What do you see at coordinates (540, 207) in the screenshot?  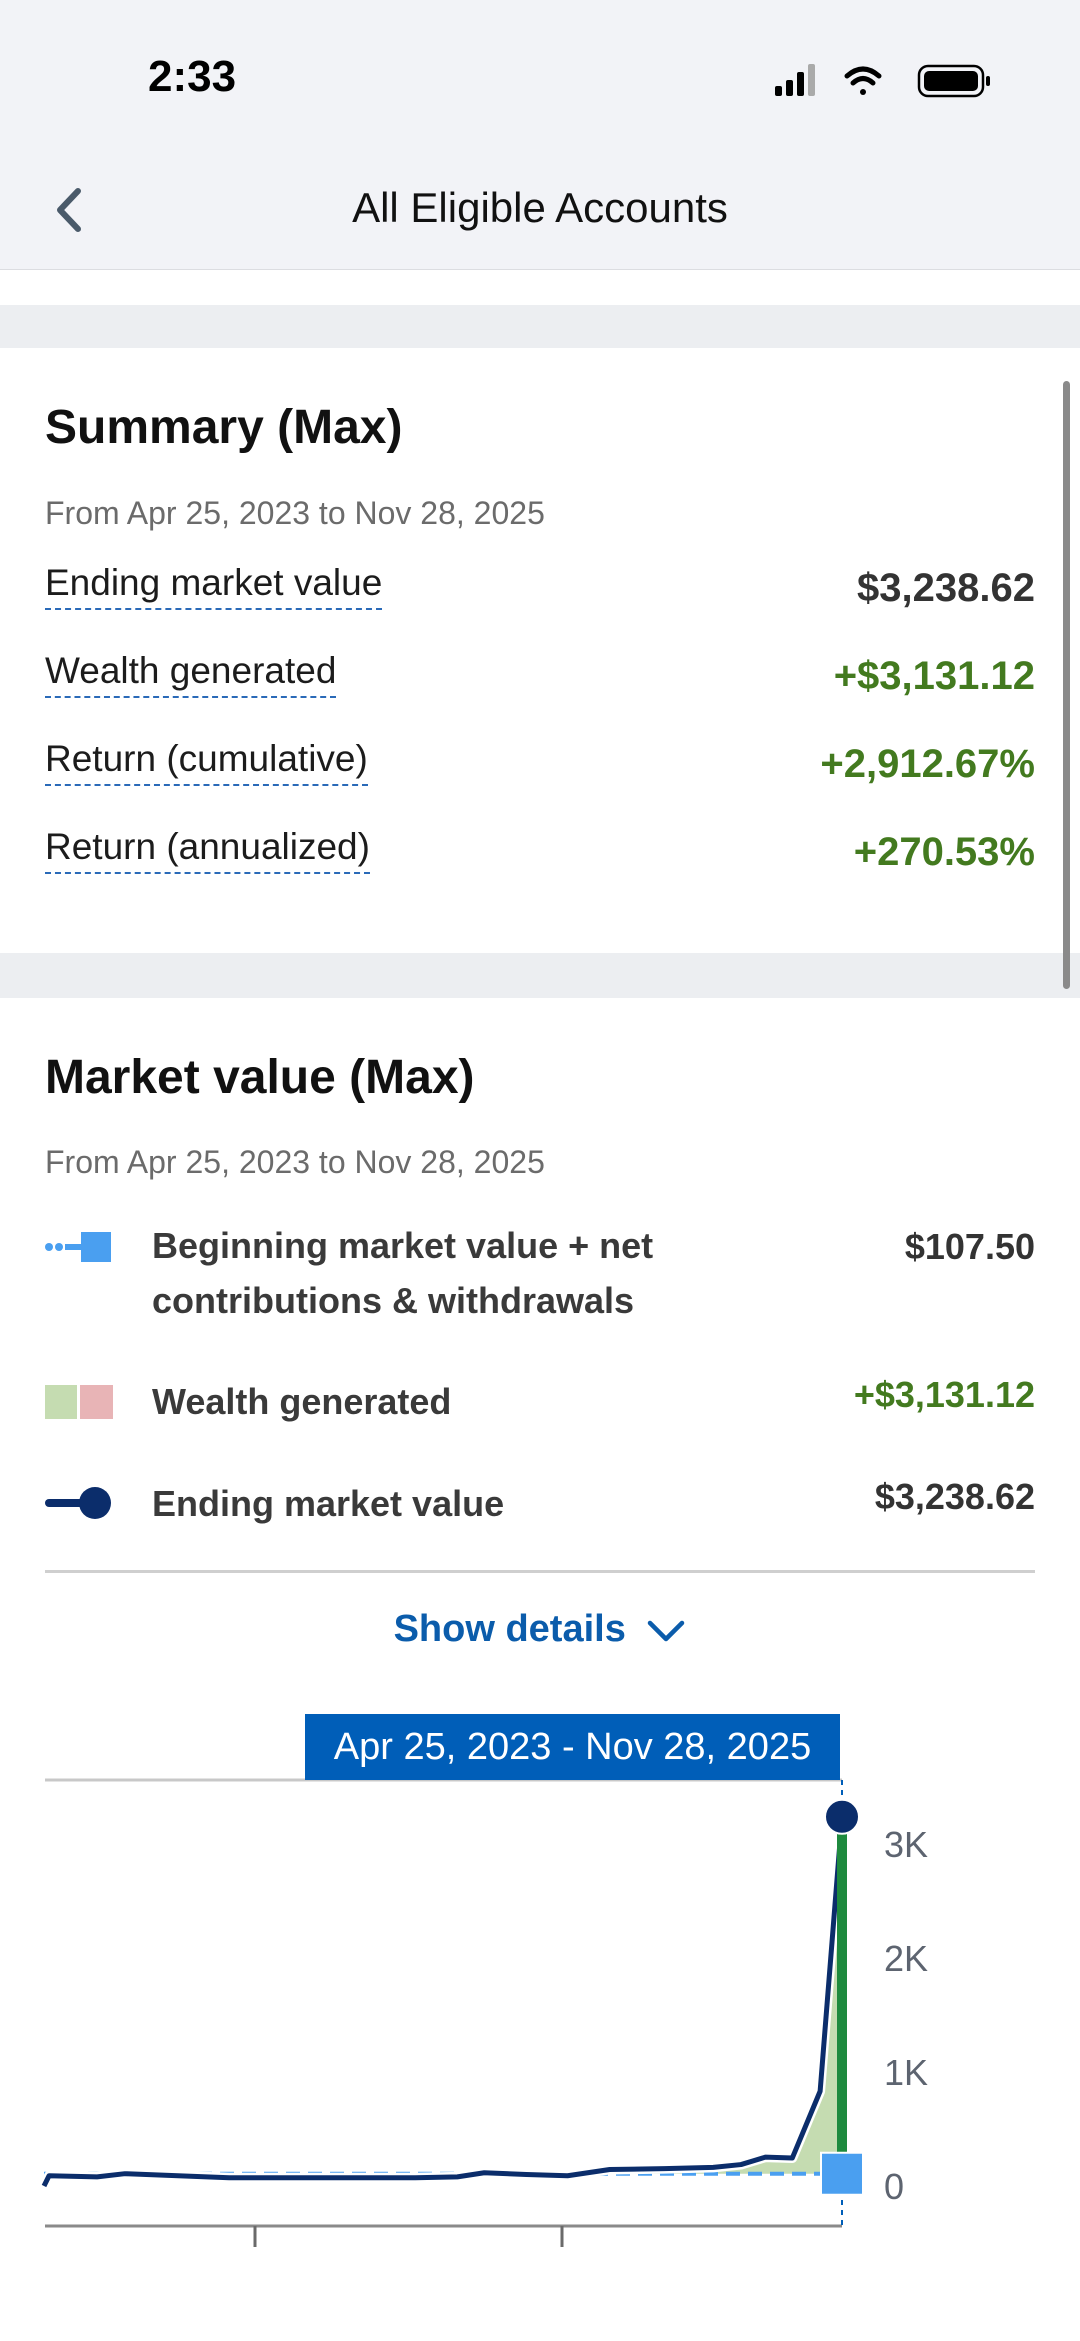 I see `page-title: All Eligible Accounts` at bounding box center [540, 207].